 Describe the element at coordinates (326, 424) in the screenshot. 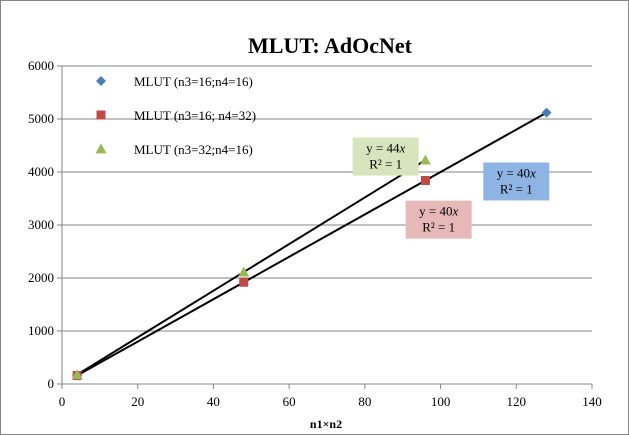

I see `x-axis-label: n1×n2` at that location.